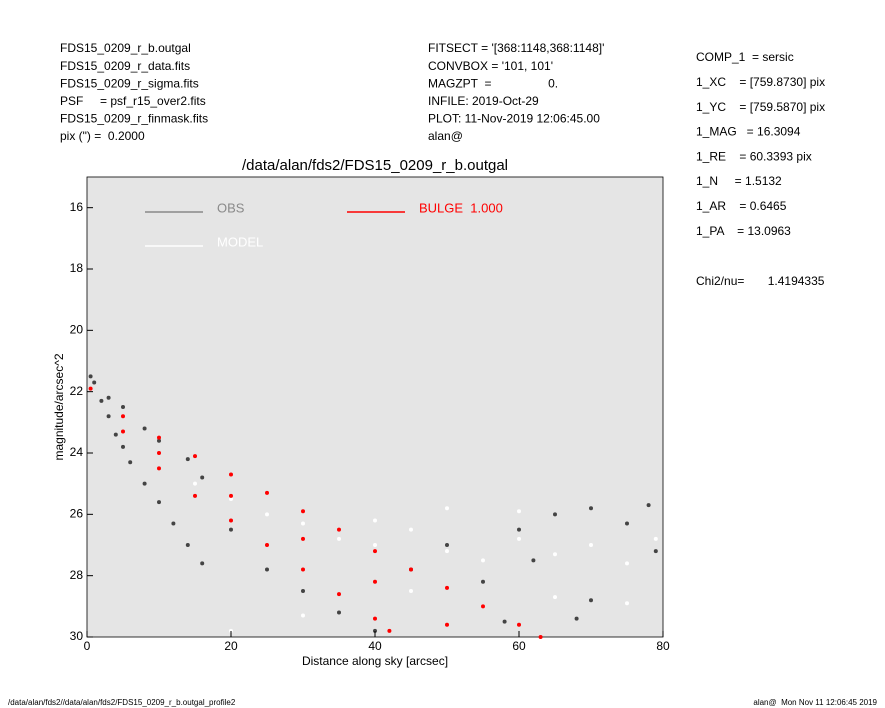  I want to click on y-tick-label: 28, so click(77, 575).